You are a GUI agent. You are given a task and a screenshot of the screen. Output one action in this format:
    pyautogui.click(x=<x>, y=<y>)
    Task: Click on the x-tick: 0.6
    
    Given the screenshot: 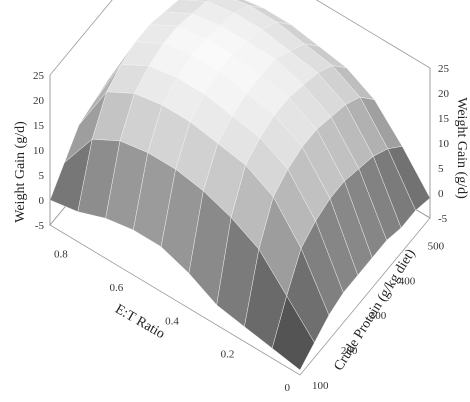 What is the action you would take?
    pyautogui.click(x=117, y=288)
    